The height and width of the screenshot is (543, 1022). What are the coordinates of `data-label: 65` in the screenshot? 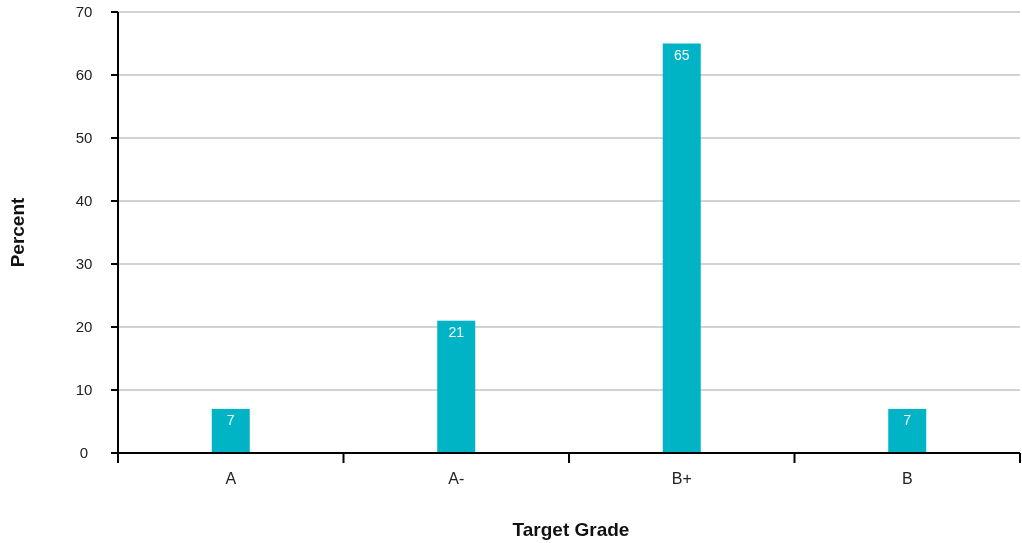 It's located at (681, 54).